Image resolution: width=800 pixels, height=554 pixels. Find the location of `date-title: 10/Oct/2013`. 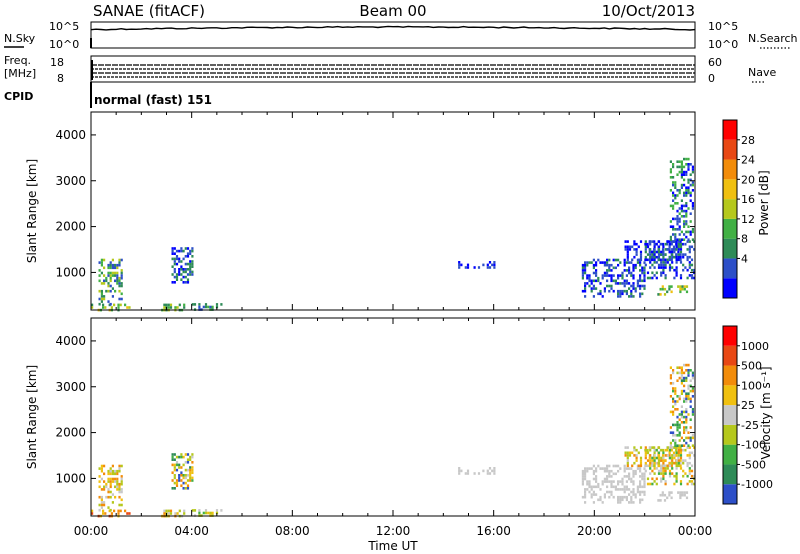

date-title: 10/Oct/2013 is located at coordinates (648, 11).